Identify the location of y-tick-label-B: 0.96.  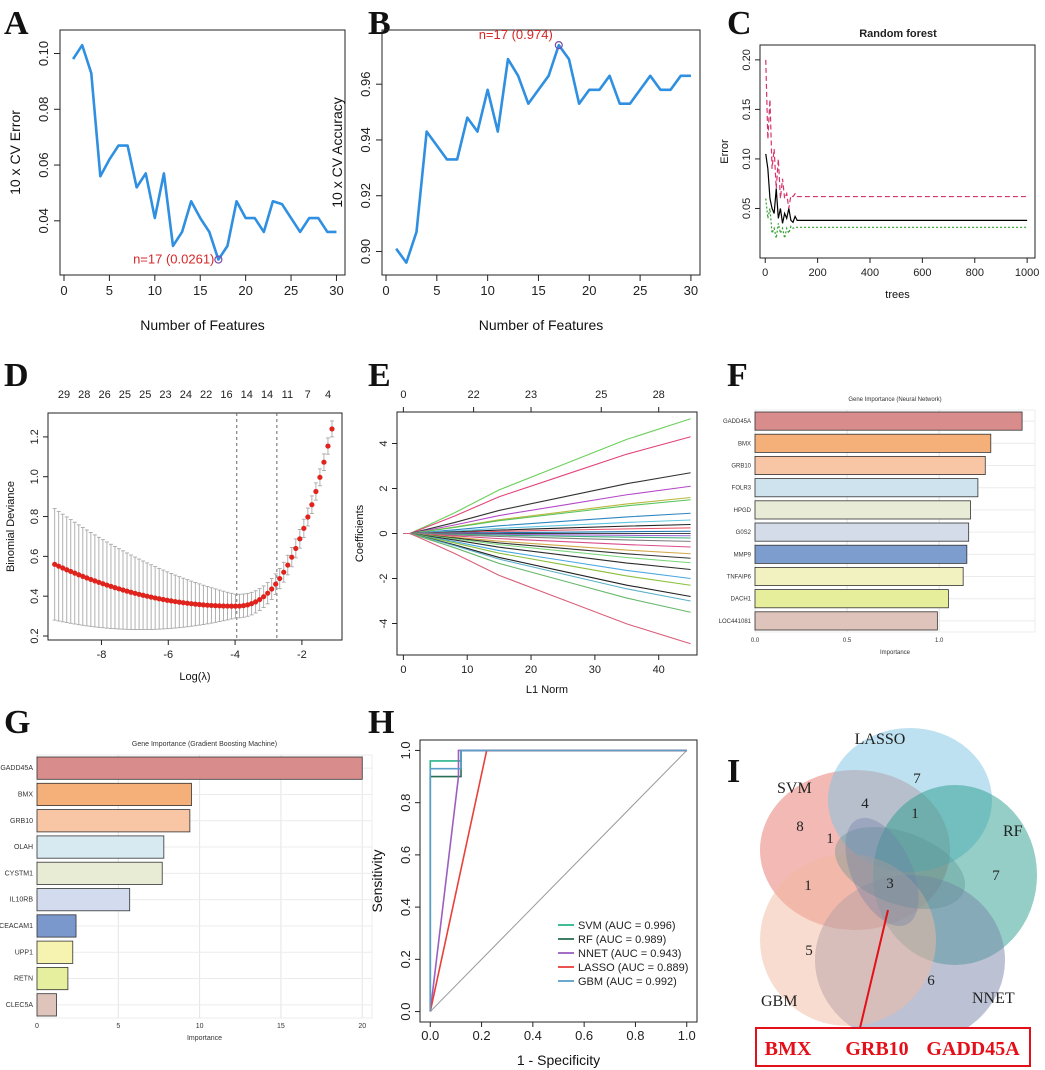
(365, 84).